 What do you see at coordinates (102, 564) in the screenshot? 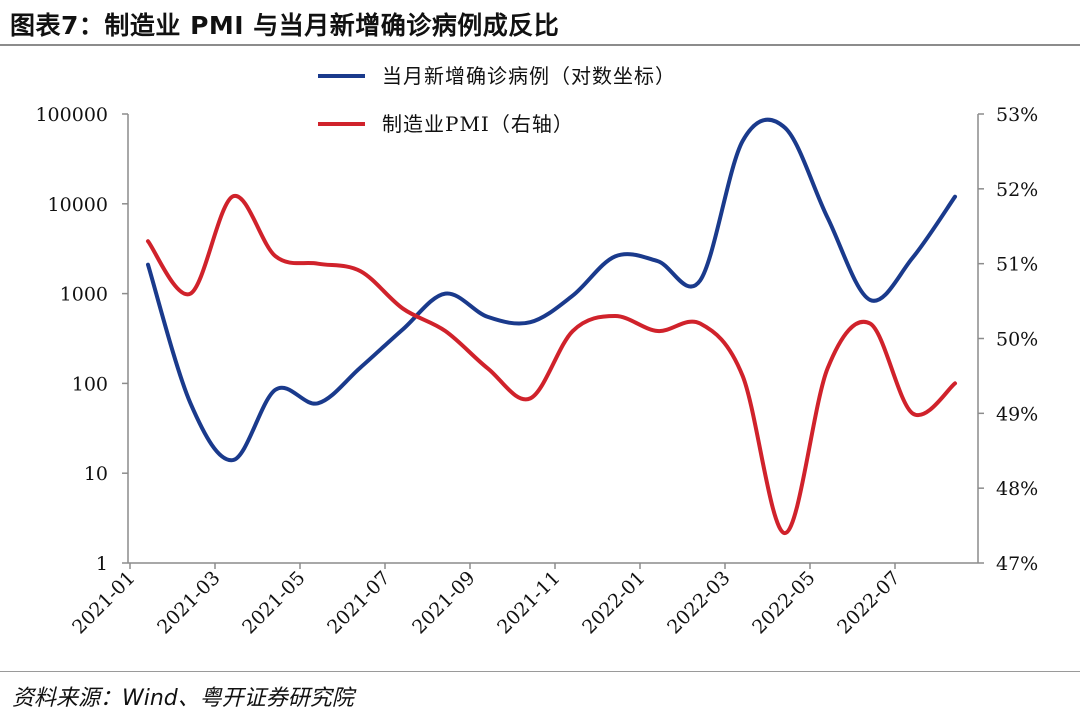
I see `left-tick-label: 1` at bounding box center [102, 564].